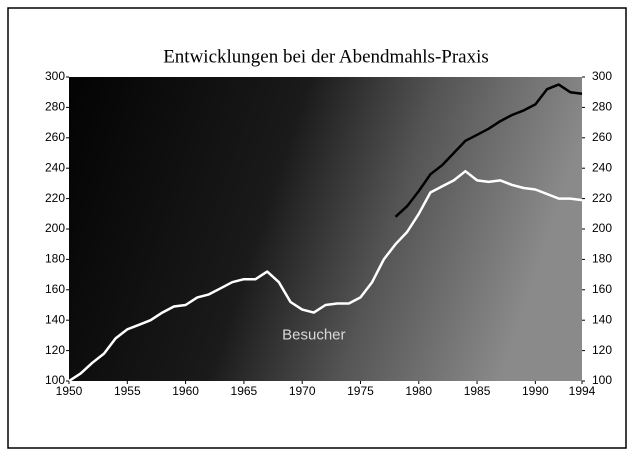  What do you see at coordinates (326, 56) in the screenshot?
I see `chart-title: Entwicklungen bei der Abendmahls-Praxis` at bounding box center [326, 56].